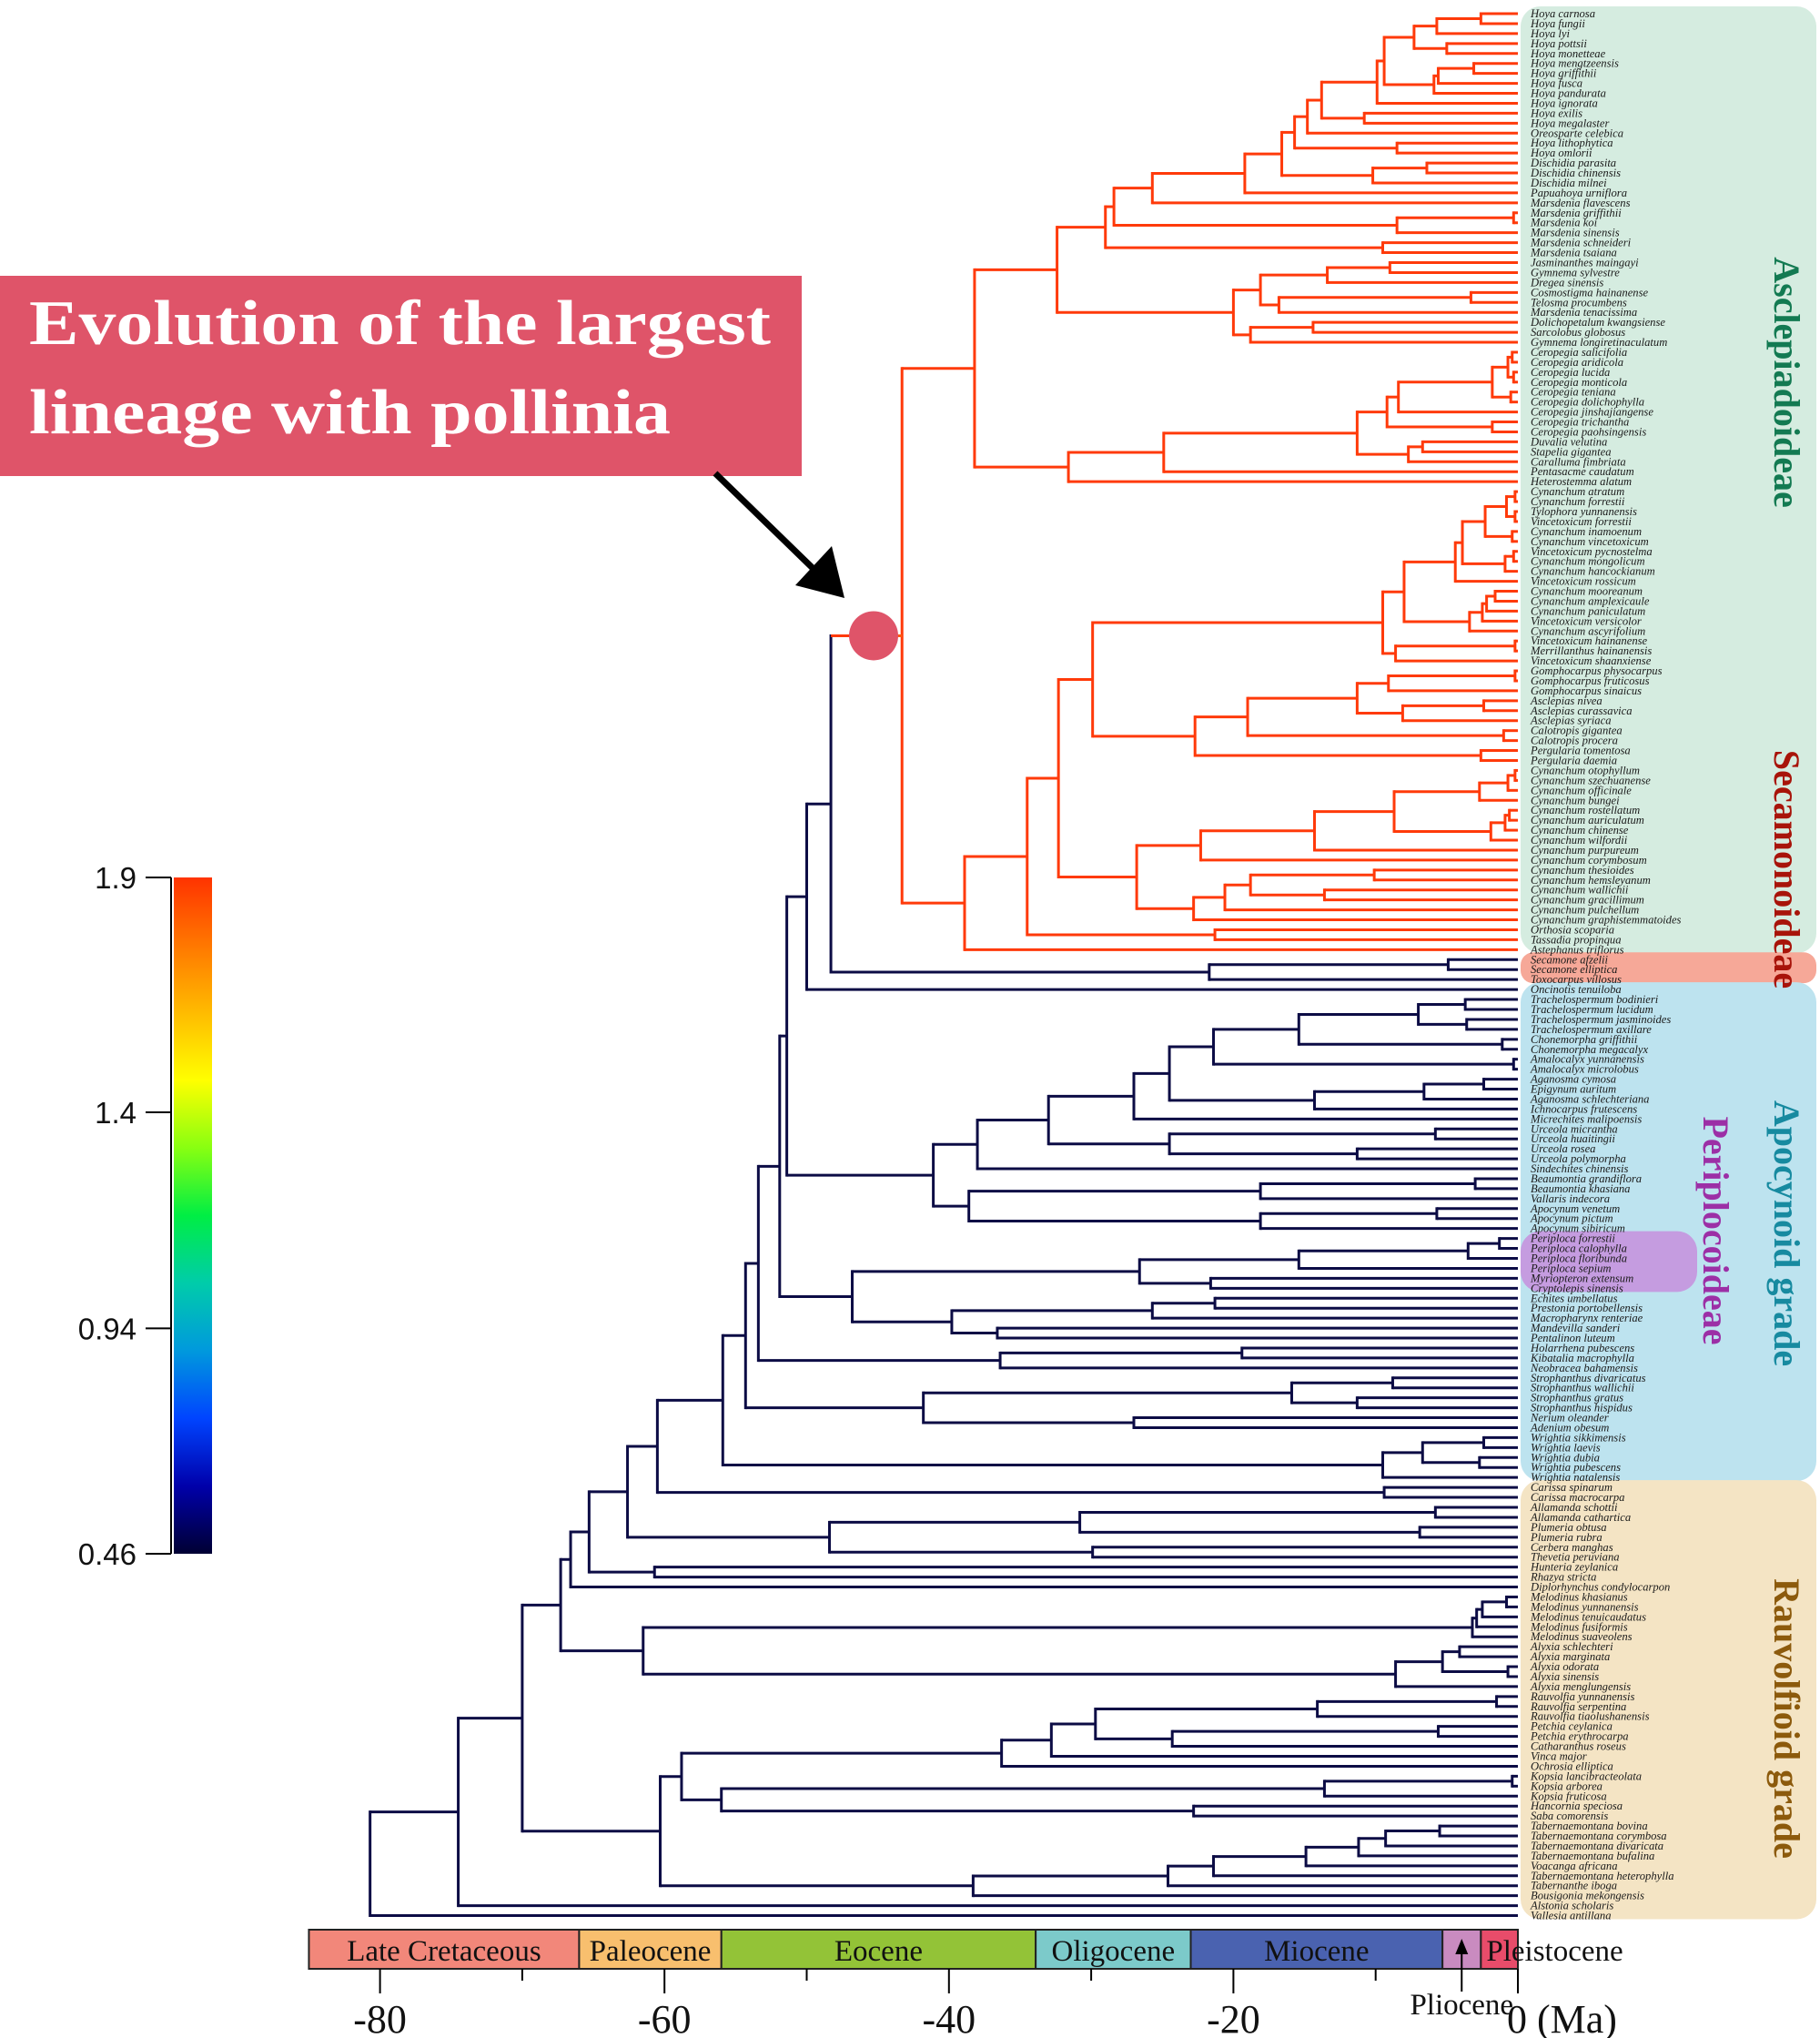  I want to click on tip-label: Heterostemma alatum, so click(1581, 482).